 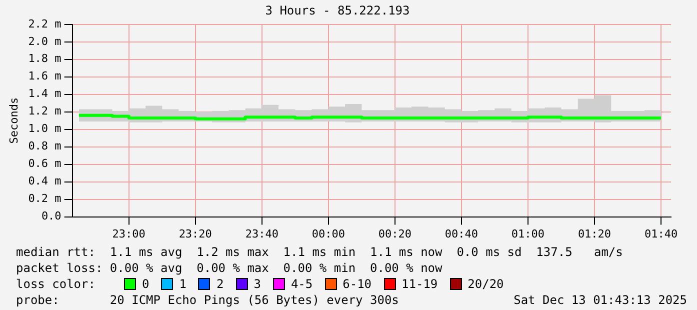 I want to click on text: packet loss: 0.00 % avg 0.00 % max 0.00 % min 0.00 % now, so click(x=230, y=268).